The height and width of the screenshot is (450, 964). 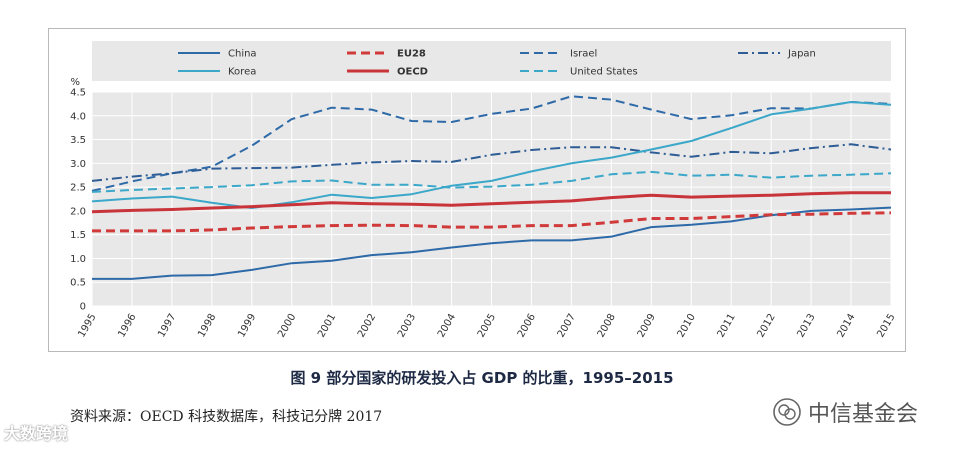 What do you see at coordinates (78, 259) in the screenshot?
I see `y-tick-label: 1.0` at bounding box center [78, 259].